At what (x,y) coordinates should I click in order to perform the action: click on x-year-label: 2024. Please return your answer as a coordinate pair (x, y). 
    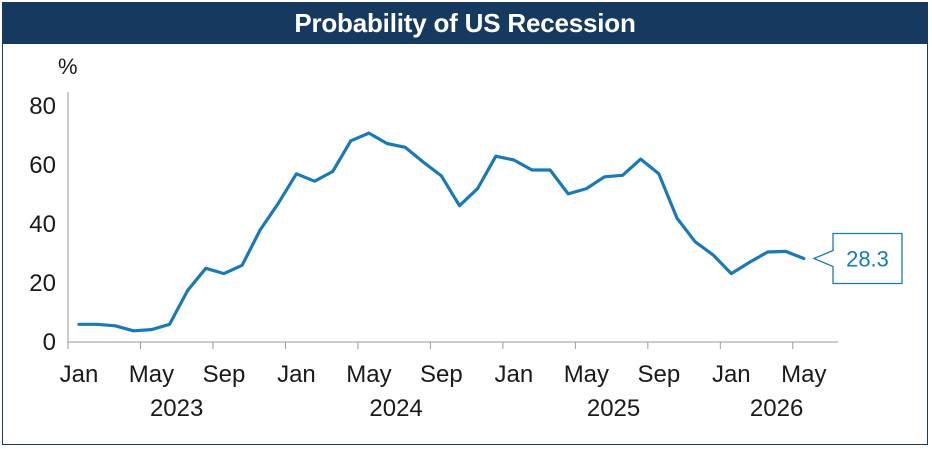
    Looking at the image, I should click on (395, 408).